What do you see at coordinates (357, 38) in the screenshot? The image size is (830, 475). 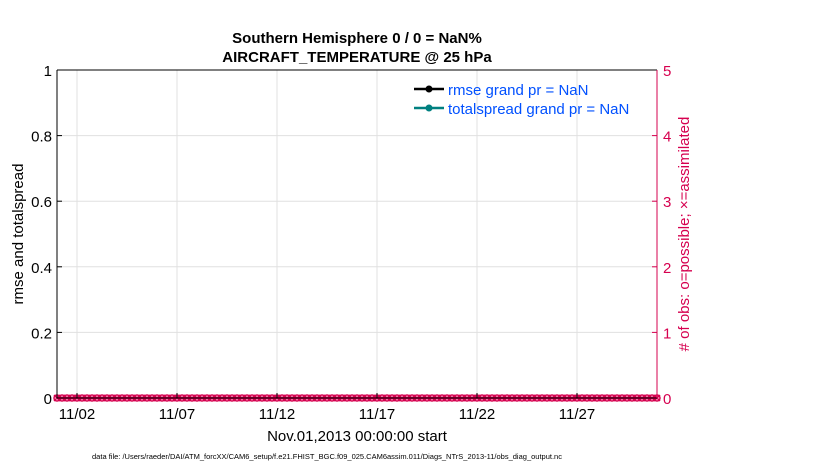 I see `chart-title-line1: Southern Hemisphere 0 / 0 = NaN%` at bounding box center [357, 38].